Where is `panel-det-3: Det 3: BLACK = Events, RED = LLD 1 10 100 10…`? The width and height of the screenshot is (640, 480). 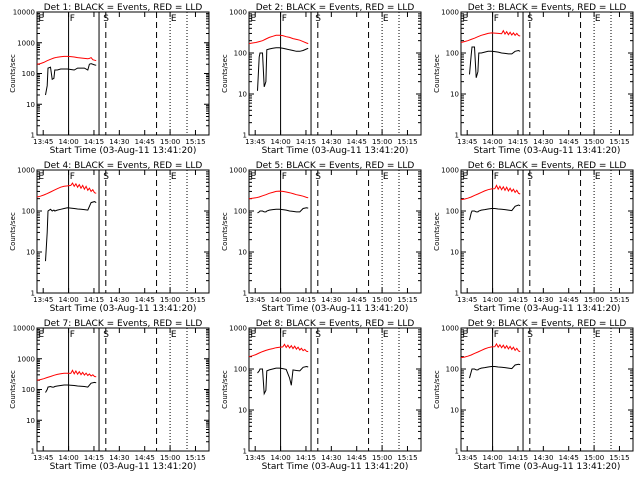
panel-det-3: Det 3: BLACK = Events, RED = LLD 1 10 100 10… is located at coordinates (533, 79).